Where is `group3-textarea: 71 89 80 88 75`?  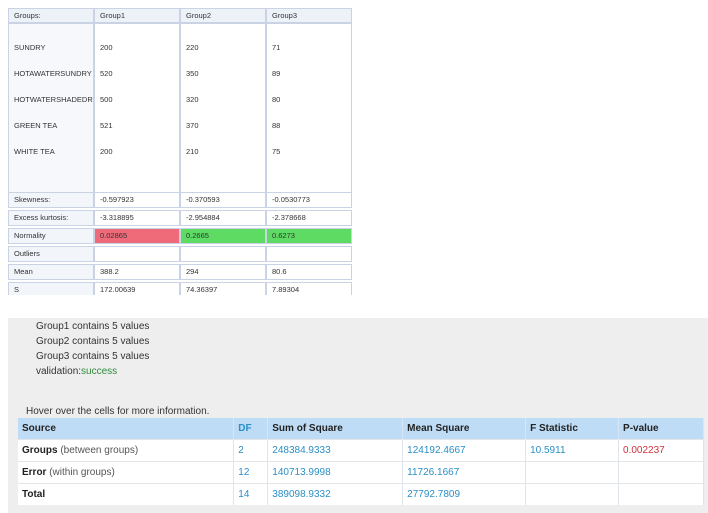
group3-textarea: 71 89 80 88 75 is located at coordinates (309, 110).